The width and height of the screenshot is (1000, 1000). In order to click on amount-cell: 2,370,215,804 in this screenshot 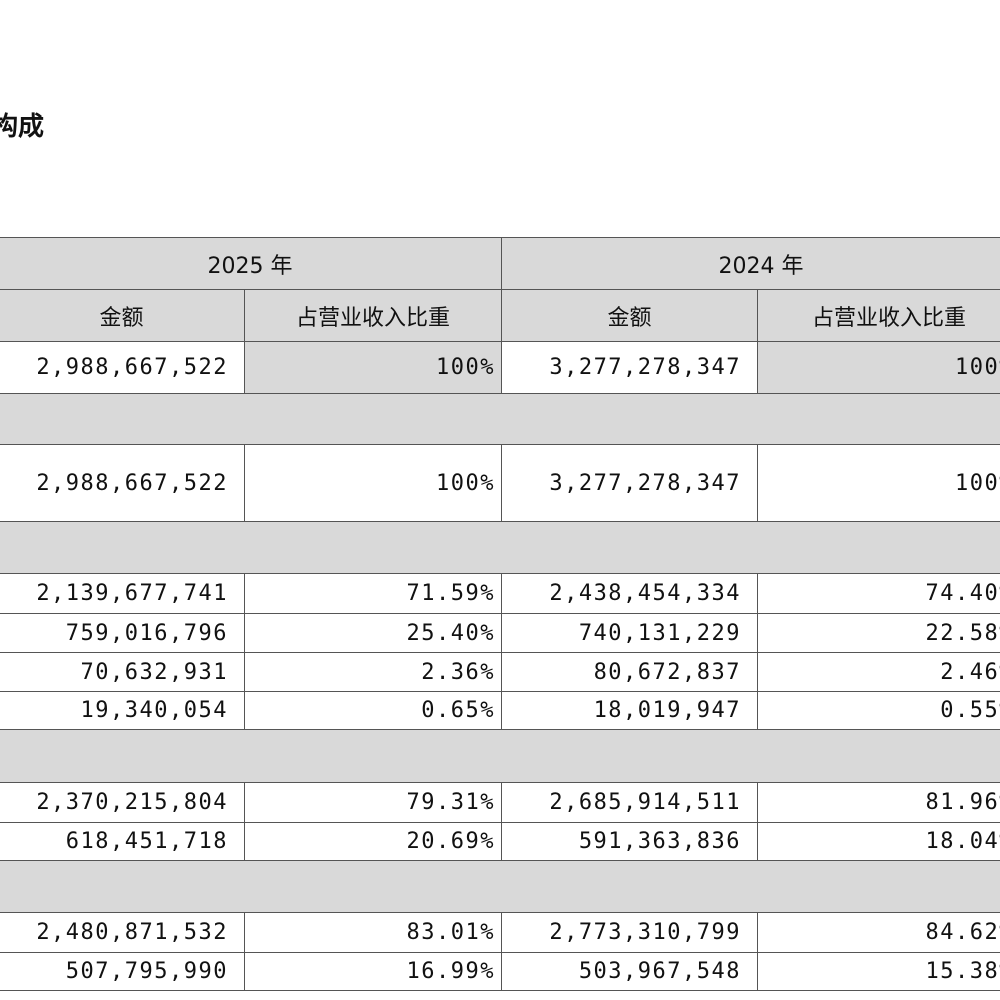, I will do `click(122, 802)`.